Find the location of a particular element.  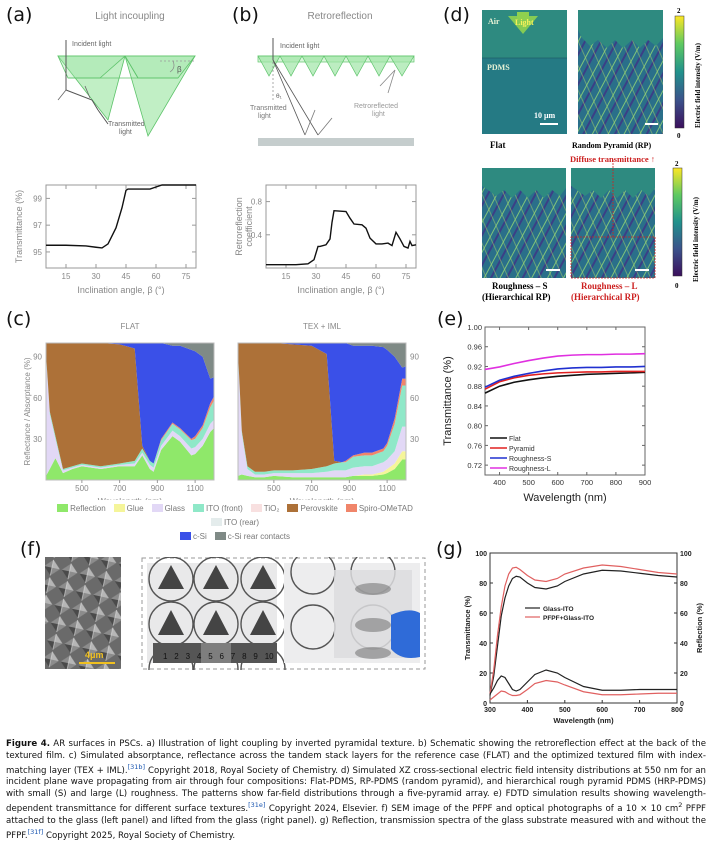

area-c-si is located at coordinates (322, 403).